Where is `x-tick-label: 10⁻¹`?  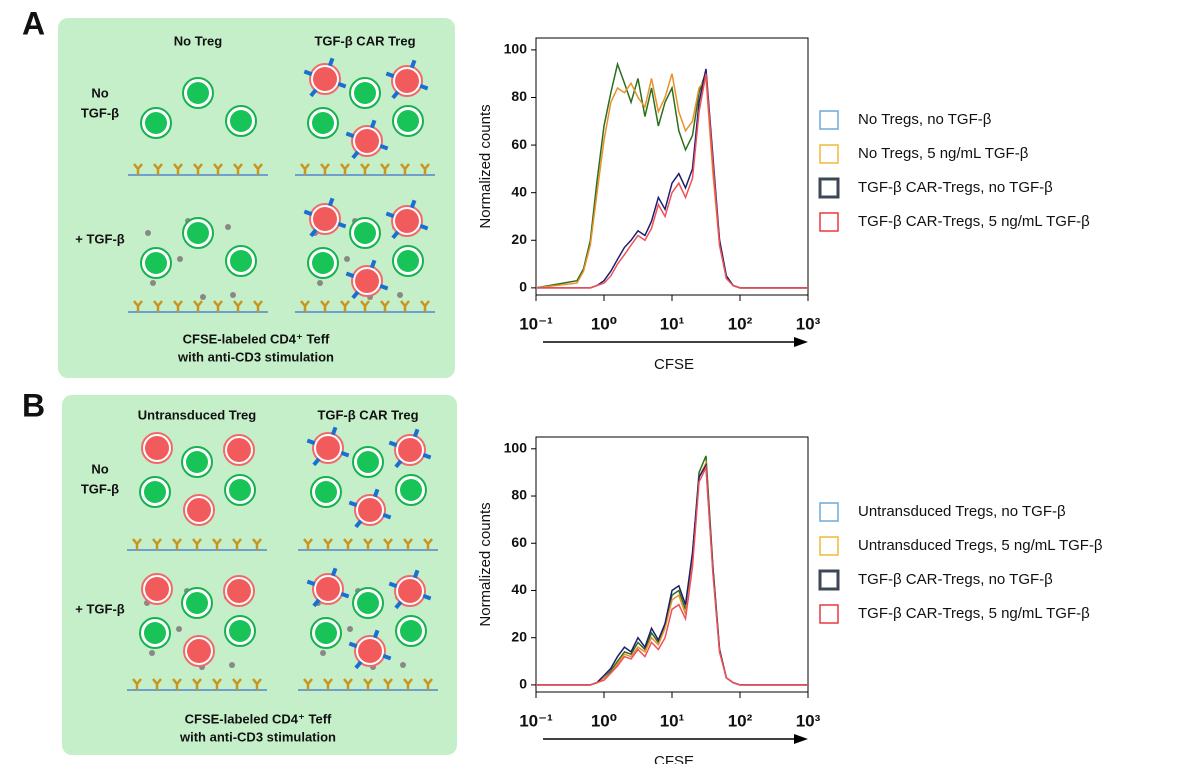 x-tick-label: 10⁻¹ is located at coordinates (536, 323).